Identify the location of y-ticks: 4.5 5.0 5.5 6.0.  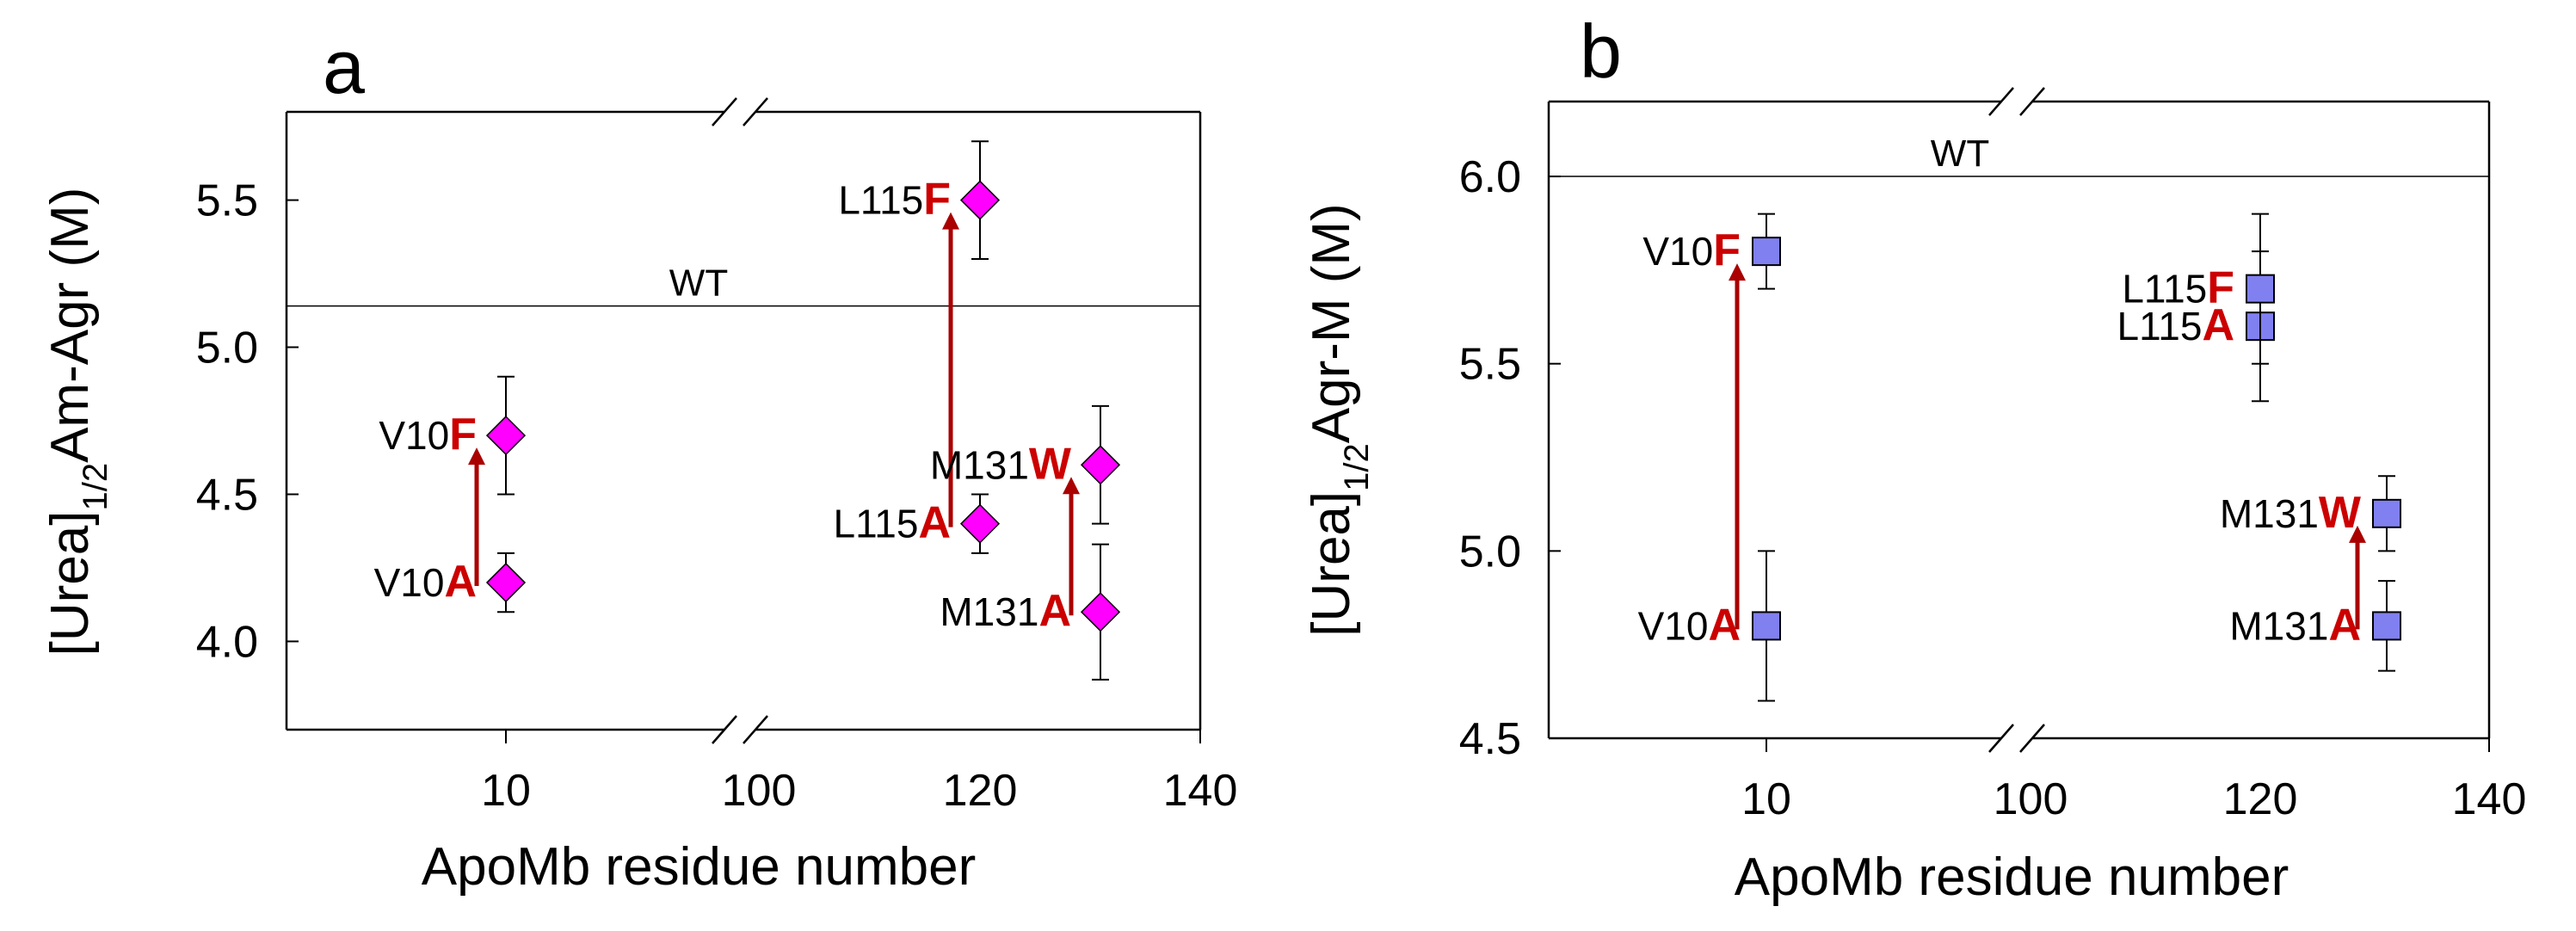
(1510, 458).